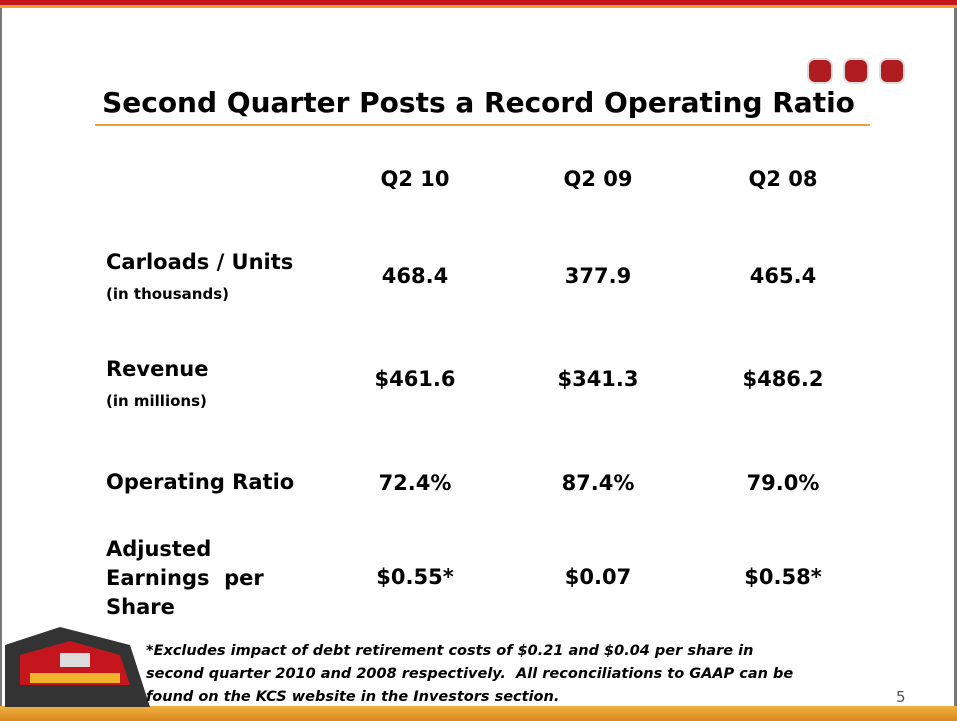  I want to click on cell-value: 72.4%, so click(415, 483).